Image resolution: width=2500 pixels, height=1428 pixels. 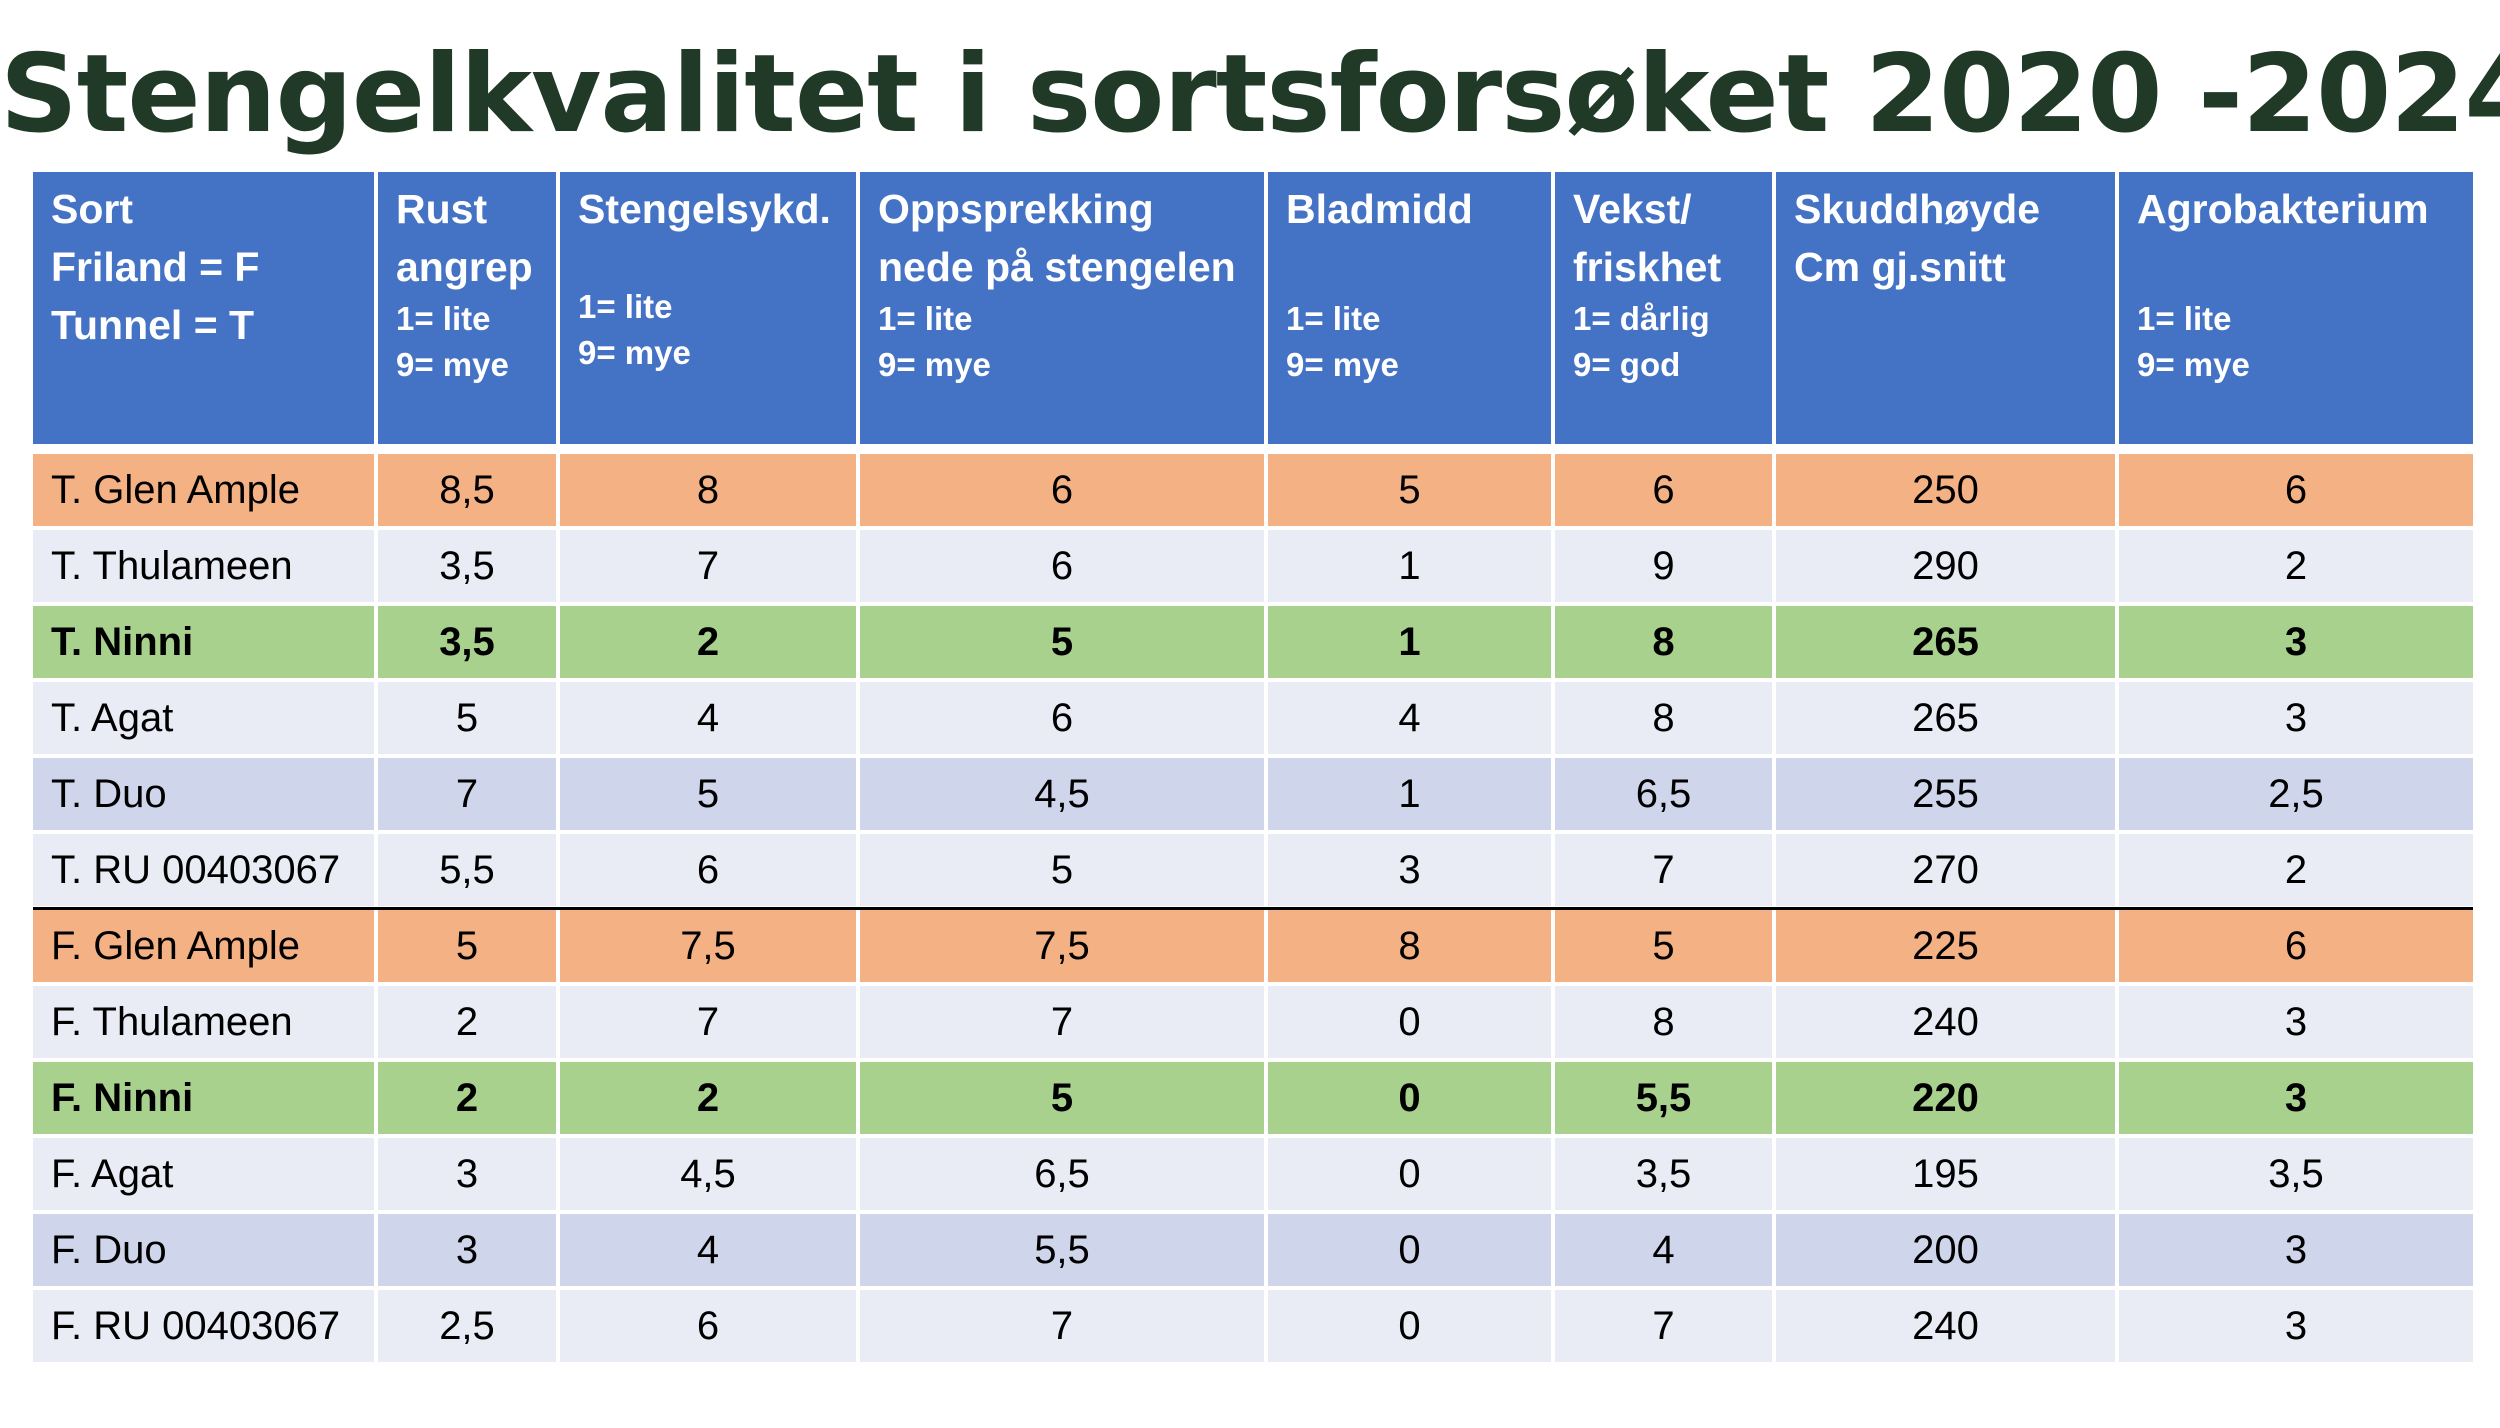 What do you see at coordinates (1409, 308) in the screenshot?
I see `header-bladmidd: Bladmidd 1= lite 9= mye` at bounding box center [1409, 308].